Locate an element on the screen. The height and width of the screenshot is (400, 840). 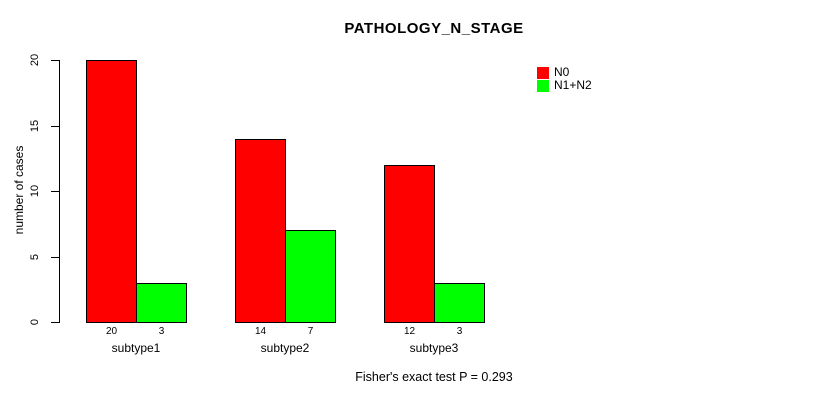
chart-title: PATHOLOGY_N_STAGE is located at coordinates (434, 28).